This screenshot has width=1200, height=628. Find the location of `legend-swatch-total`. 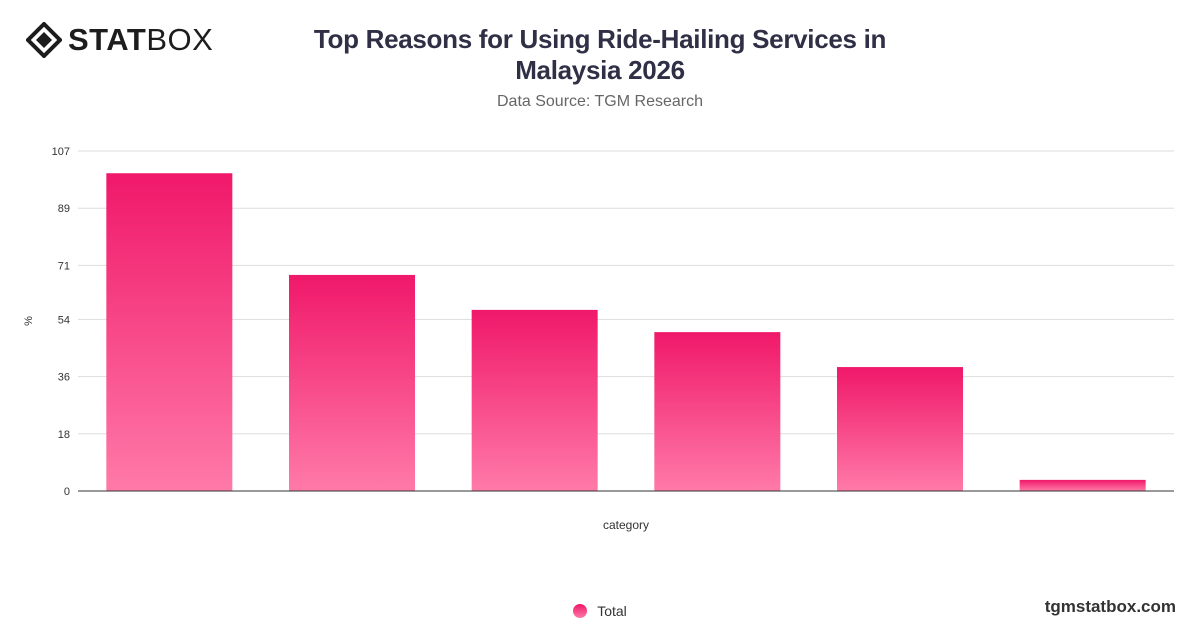

legend-swatch-total is located at coordinates (580, 611).